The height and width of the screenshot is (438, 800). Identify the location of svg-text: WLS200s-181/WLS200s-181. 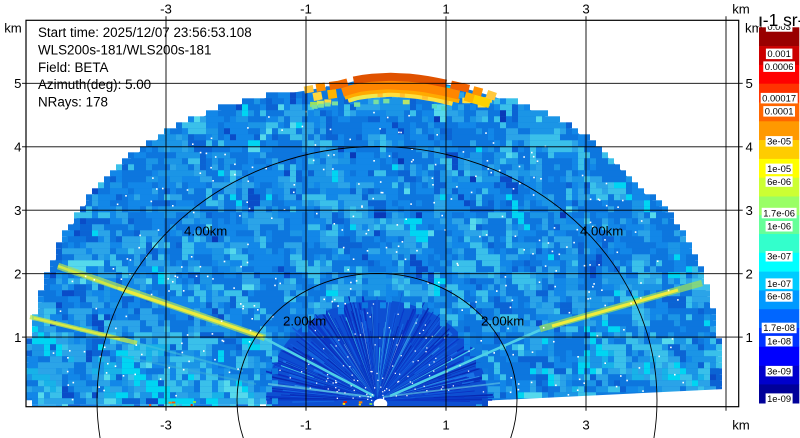
(124, 50).